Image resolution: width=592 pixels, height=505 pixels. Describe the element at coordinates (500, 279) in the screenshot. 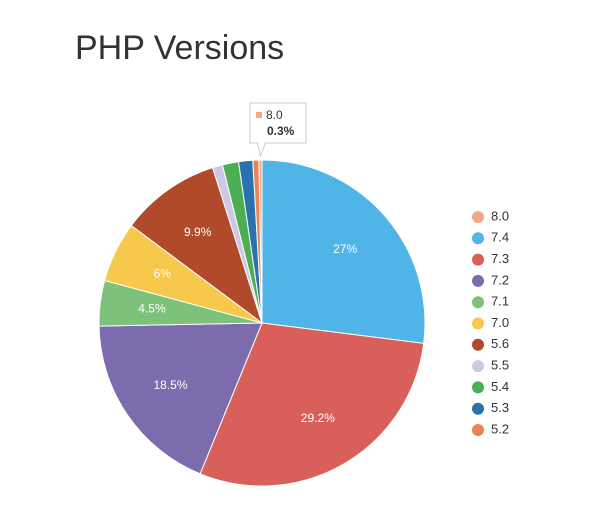

I see `legend-label: 7.2` at that location.